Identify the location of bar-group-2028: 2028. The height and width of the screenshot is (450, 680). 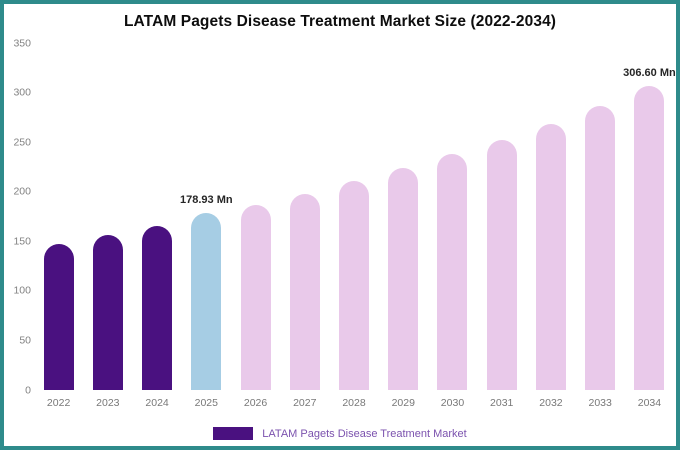
(353, 226).